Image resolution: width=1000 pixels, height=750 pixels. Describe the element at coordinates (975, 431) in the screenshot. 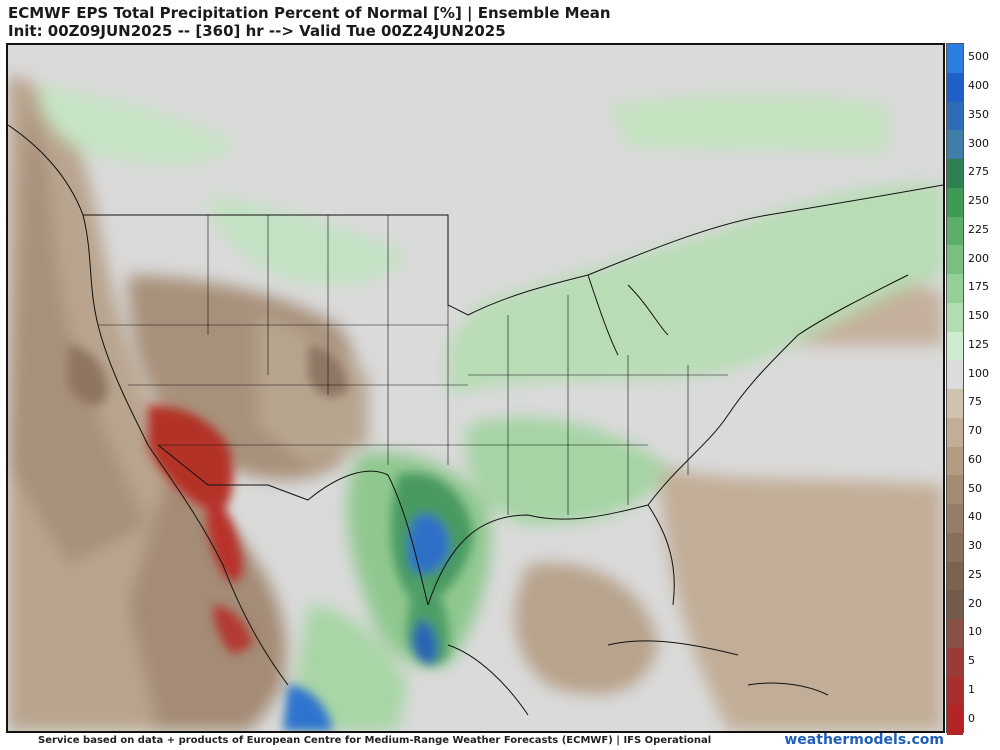

I see `colorbar-tick-label: 70` at that location.